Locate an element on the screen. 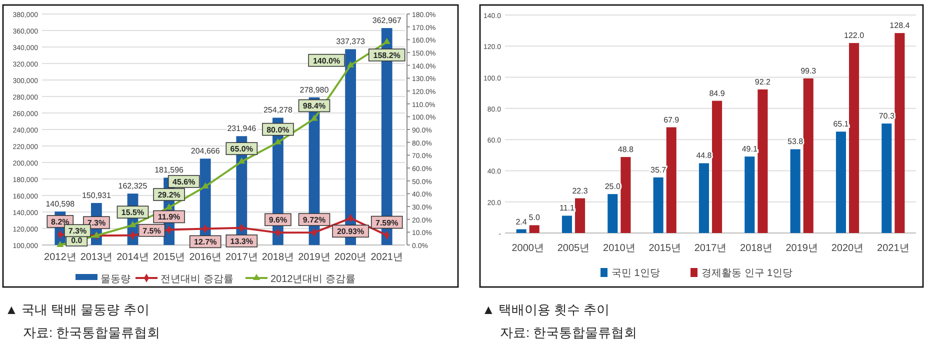 This screenshot has width=929, height=349. x-tick-label: 2000년 is located at coordinates (528, 248).